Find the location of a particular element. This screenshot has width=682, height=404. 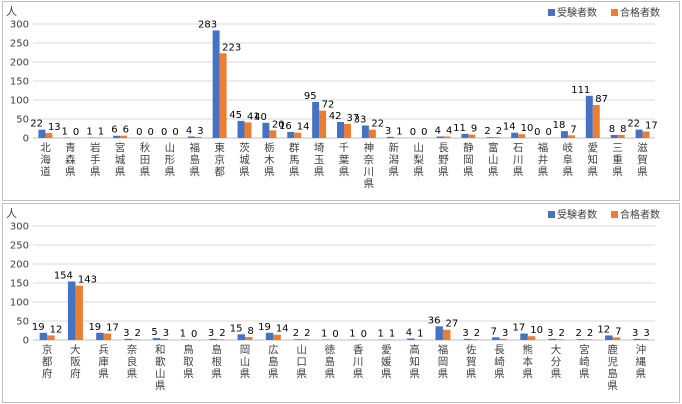

chart-1-data-label: 17 is located at coordinates (651, 126).